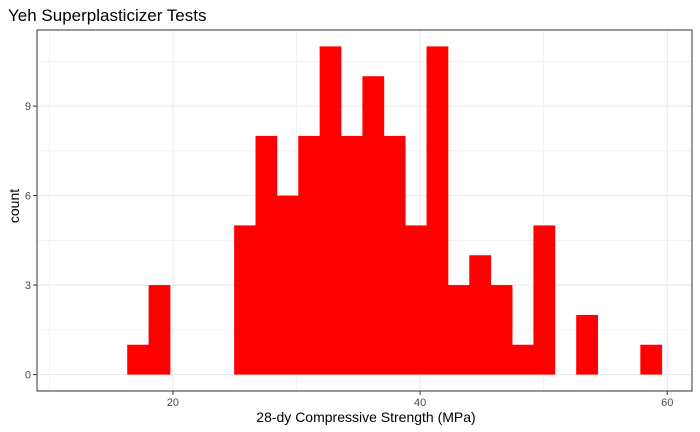 The image size is (700, 432). Describe the element at coordinates (28, 197) in the screenshot. I see `y-tick-label: 6` at that location.